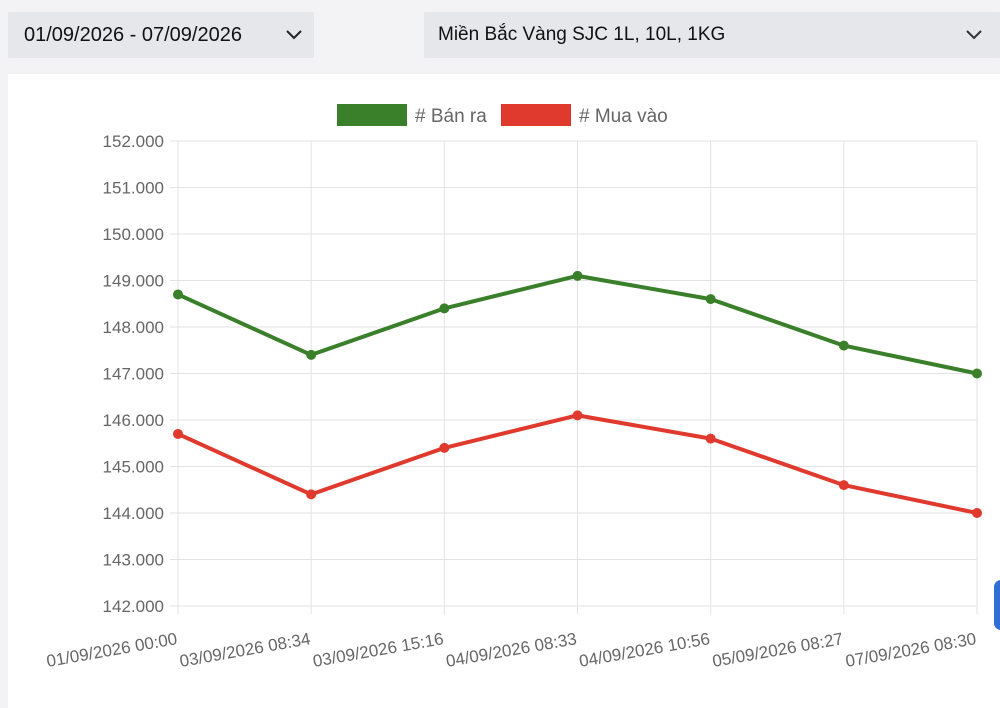  Describe the element at coordinates (512, 650) in the screenshot. I see `x-tick-label: 04/09/2026 08:33` at that location.